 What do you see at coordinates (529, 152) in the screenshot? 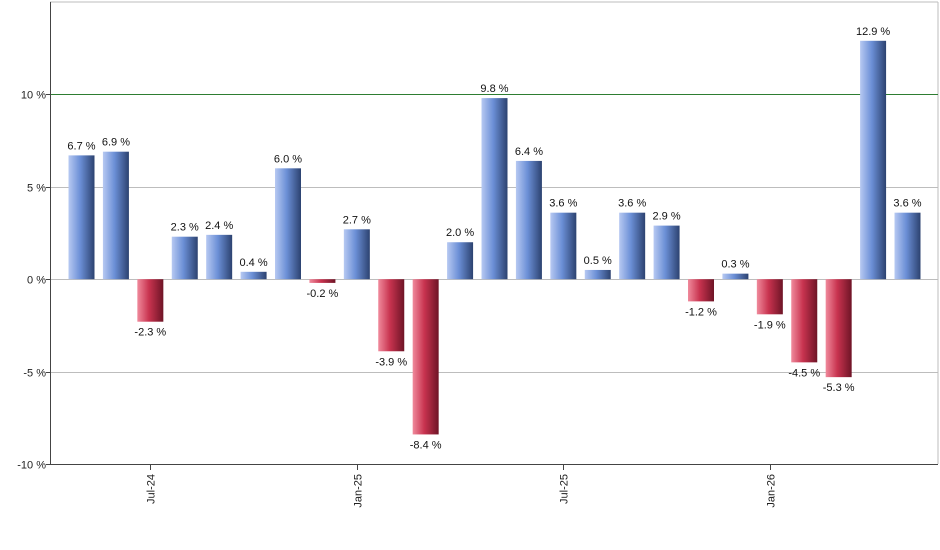
I see `data-label: 6.4 %` at bounding box center [529, 152].